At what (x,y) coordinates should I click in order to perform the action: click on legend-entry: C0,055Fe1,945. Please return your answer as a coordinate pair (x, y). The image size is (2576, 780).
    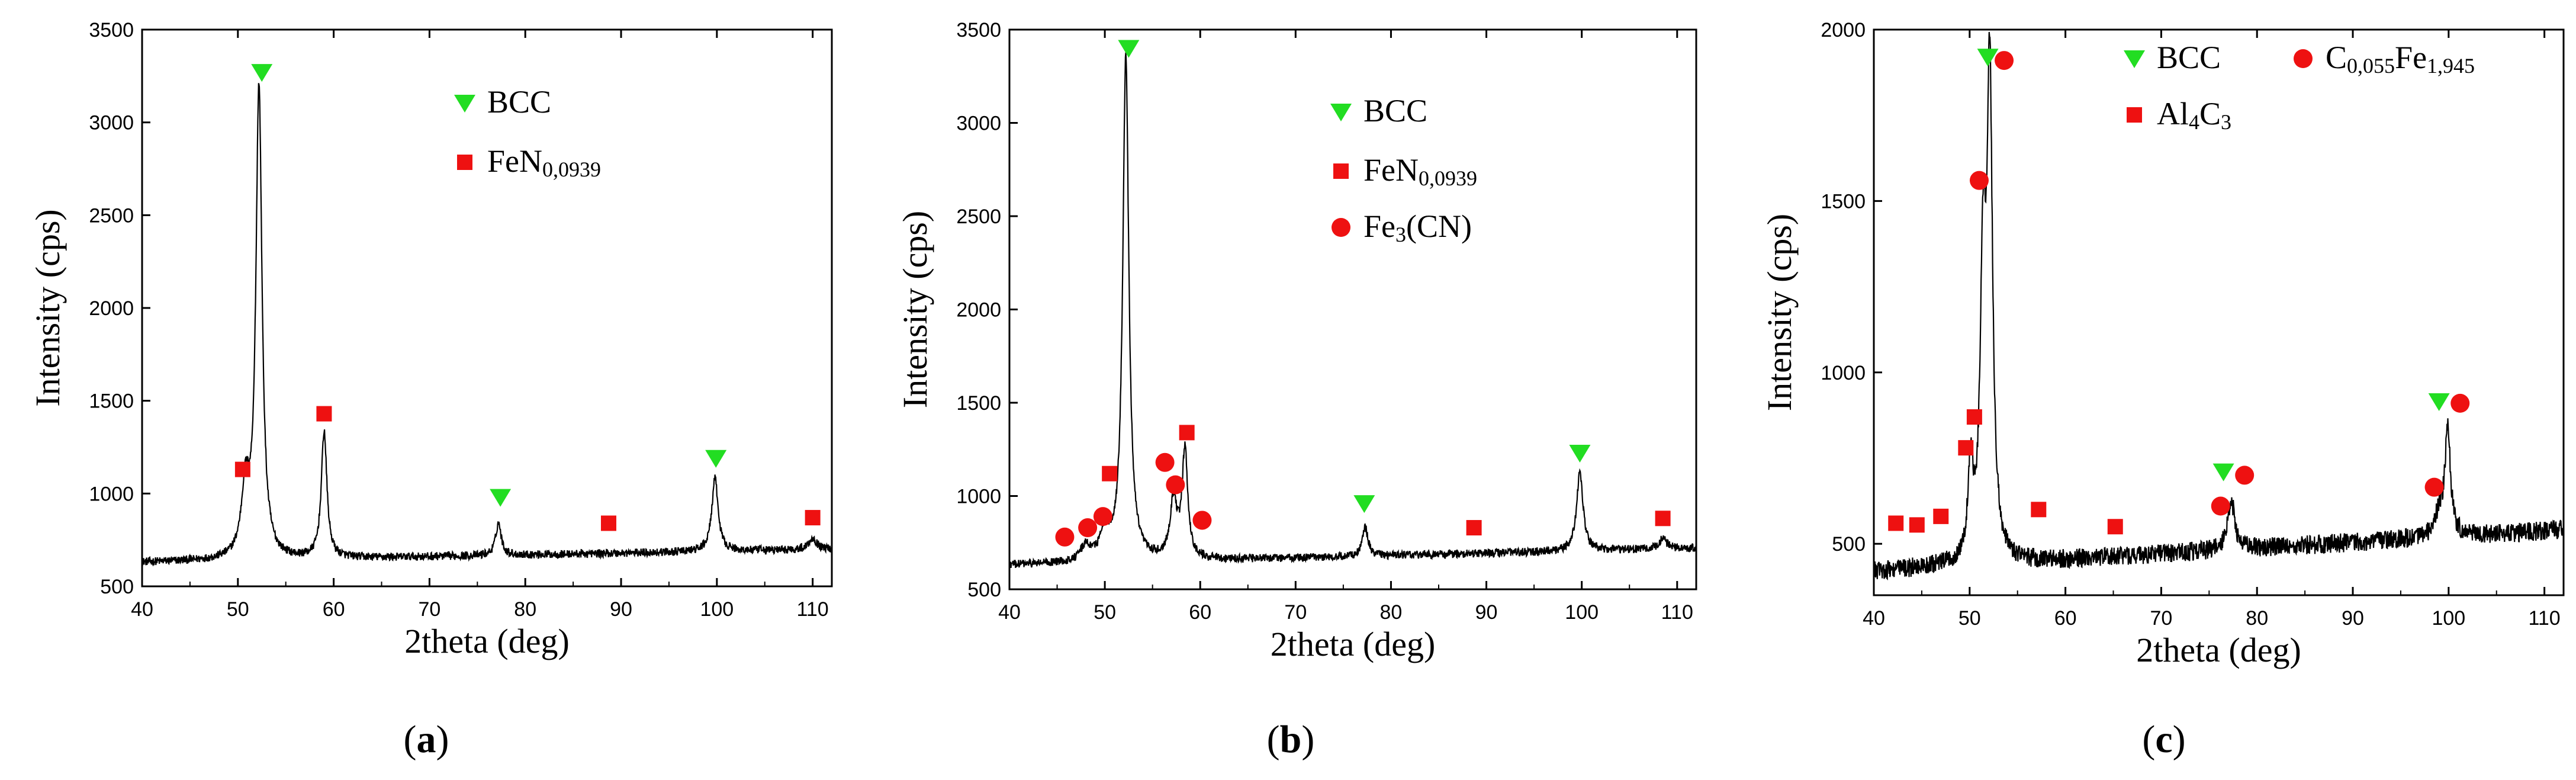
    Looking at the image, I should click on (2385, 59).